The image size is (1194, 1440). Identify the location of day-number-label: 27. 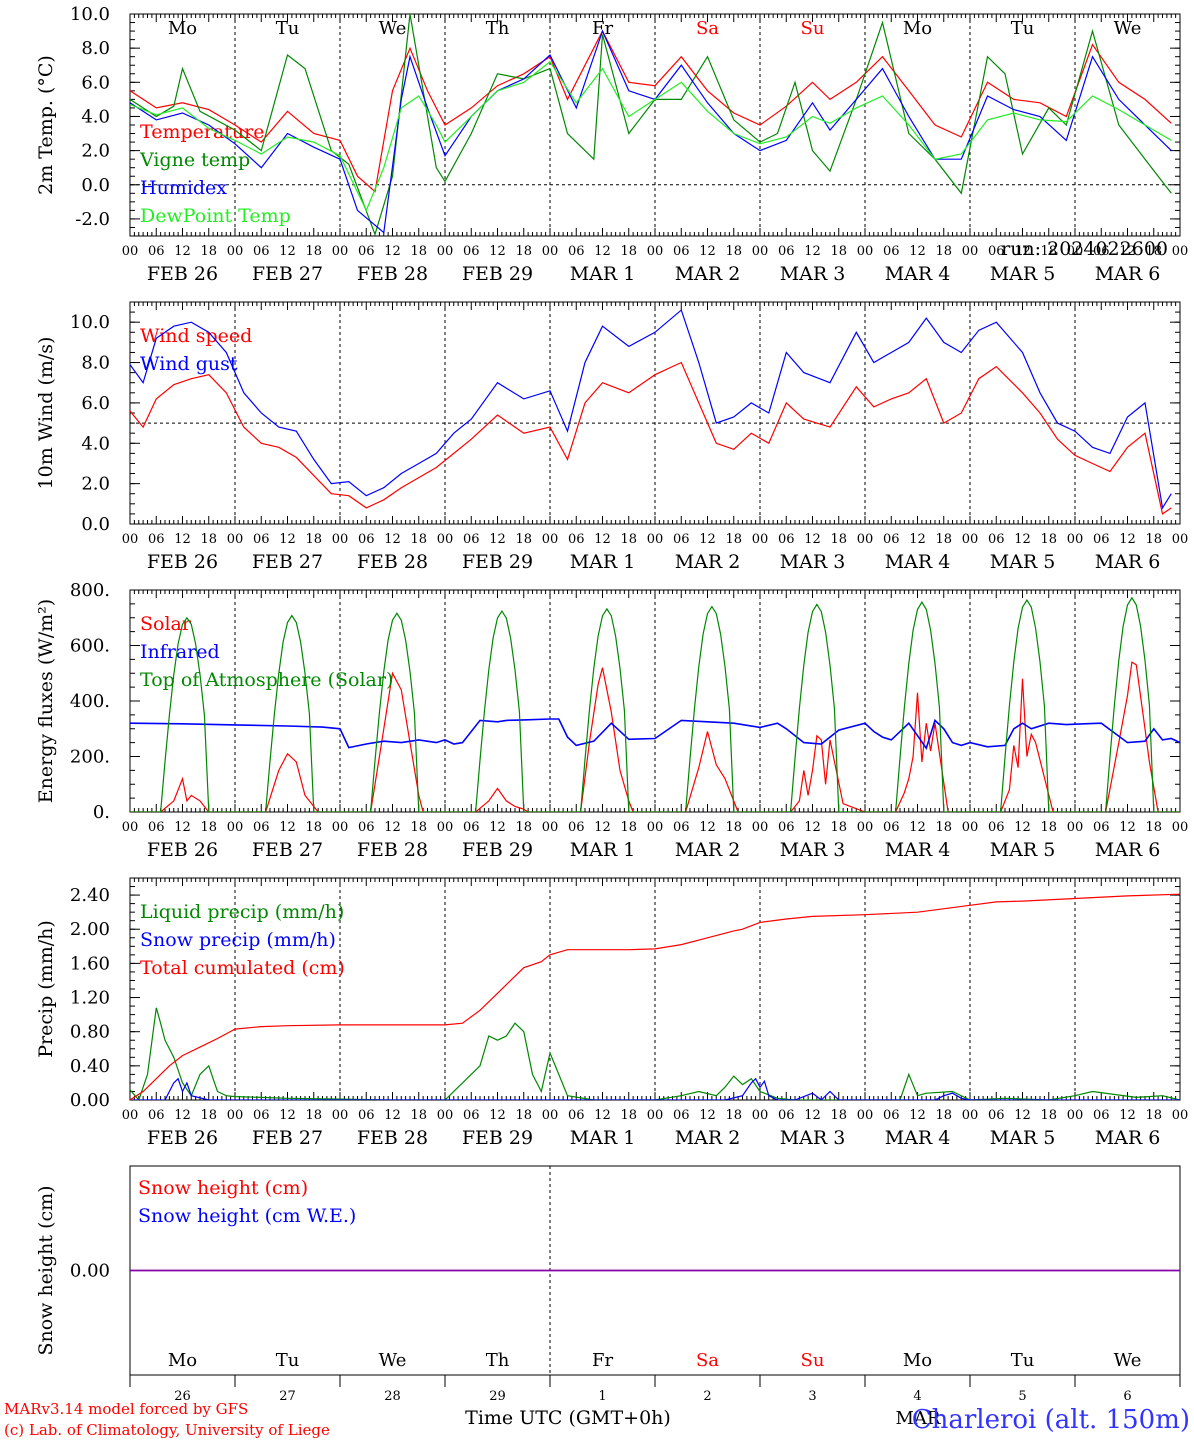
(287, 1396).